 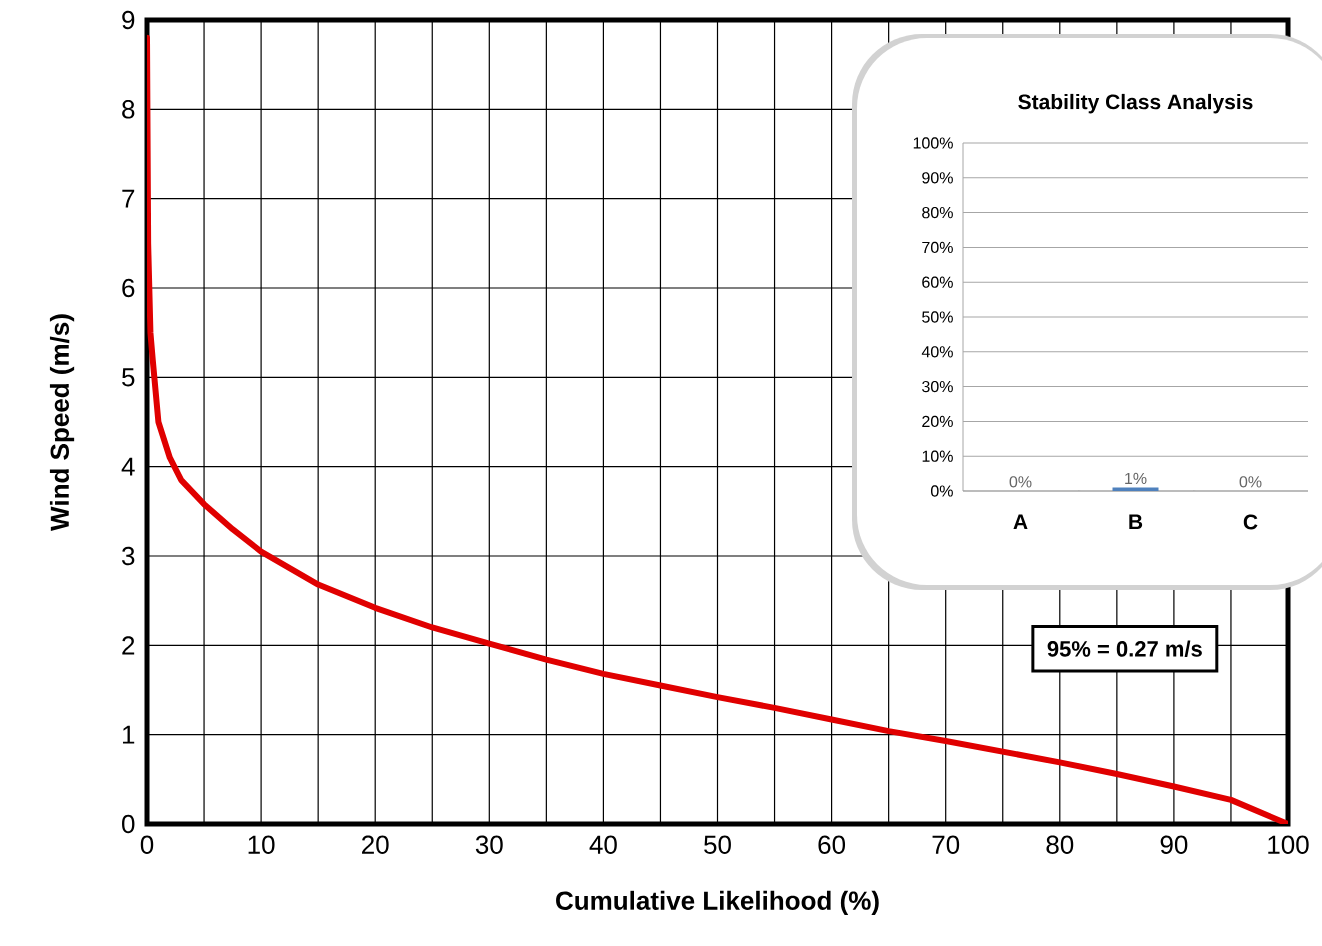 I want to click on y-tick-label: 30%, so click(x=937, y=386).